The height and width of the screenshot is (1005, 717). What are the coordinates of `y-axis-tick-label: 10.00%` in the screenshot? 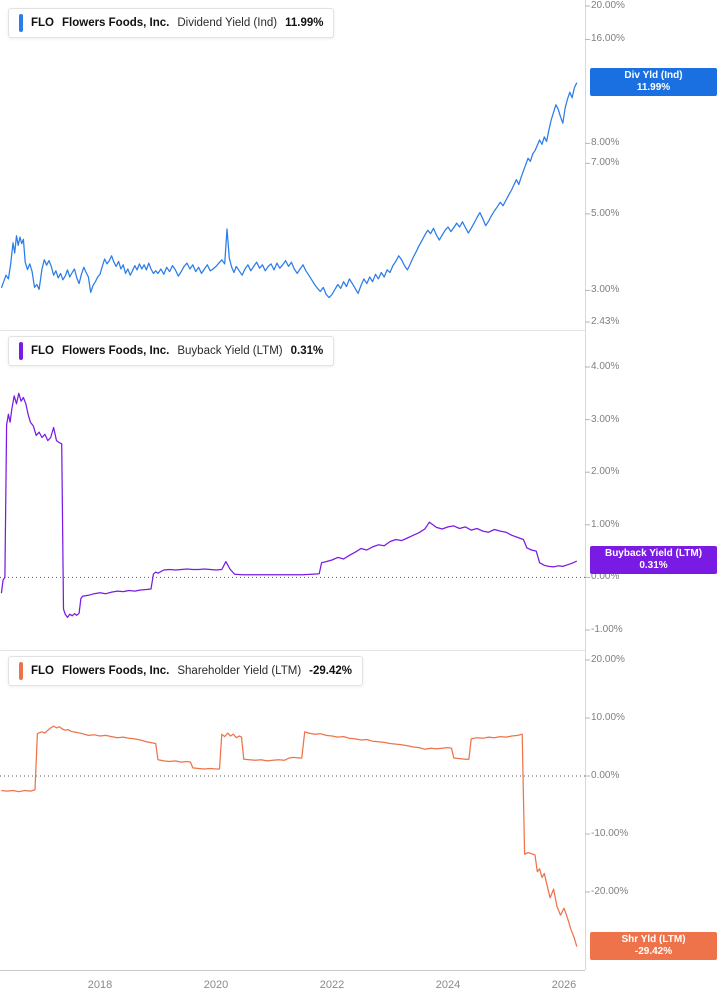 It's located at (608, 717).